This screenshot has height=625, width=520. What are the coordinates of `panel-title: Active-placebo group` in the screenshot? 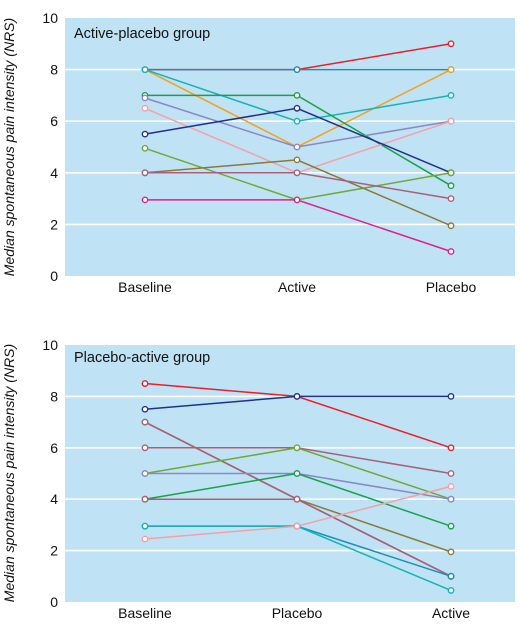 It's located at (142, 34).